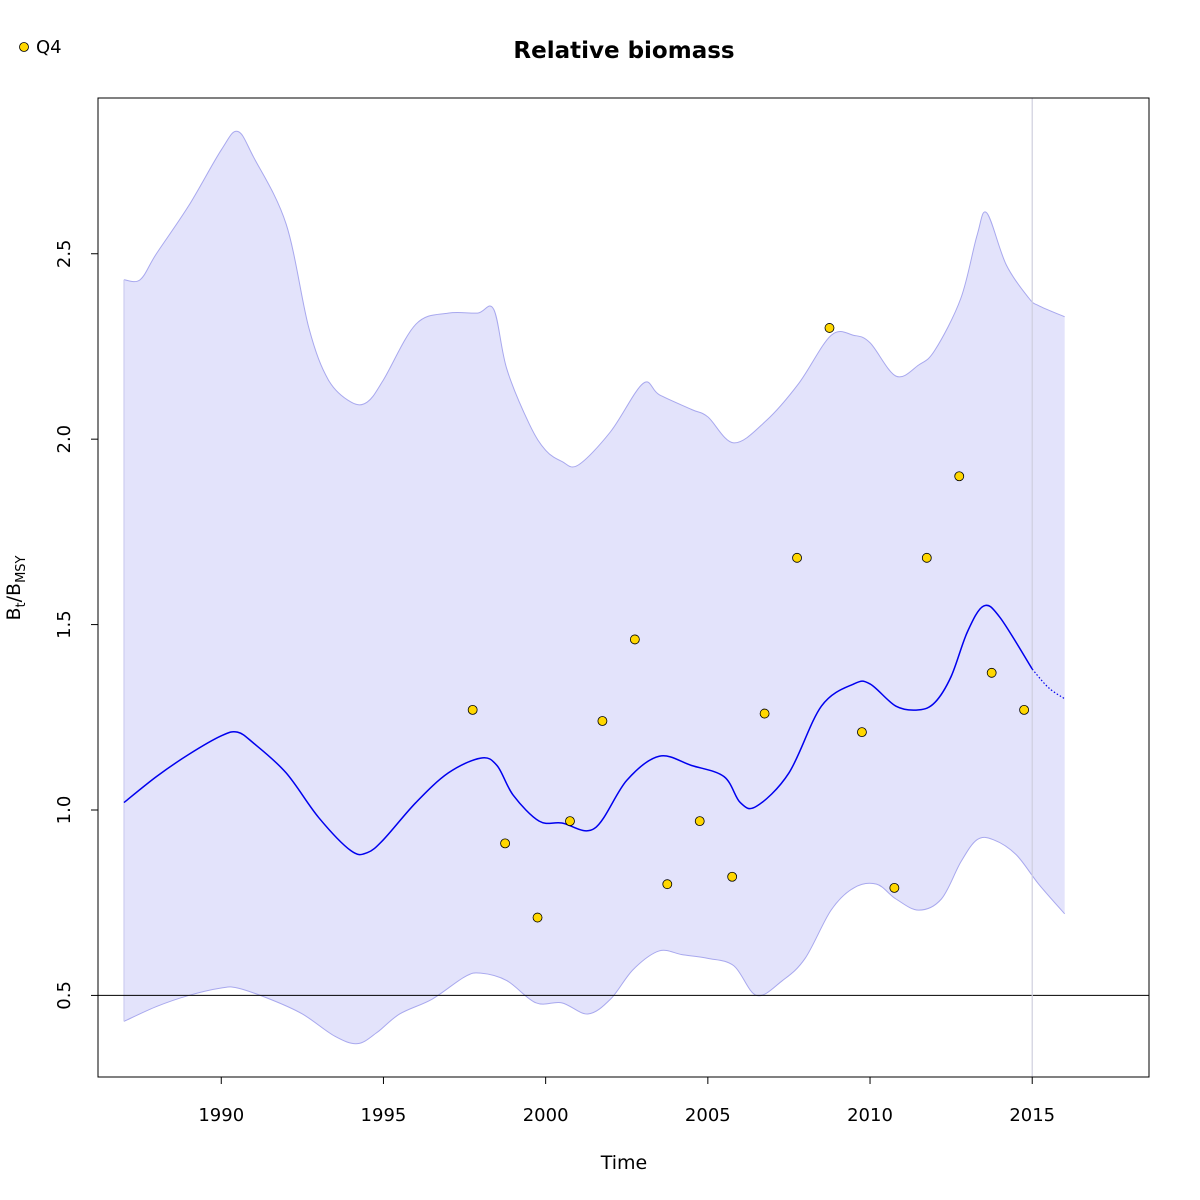 The height and width of the screenshot is (1200, 1200). Describe the element at coordinates (626, 1101) in the screenshot. I see `x-axis: 1990 1995 2000 2005 2010 2015` at that location.